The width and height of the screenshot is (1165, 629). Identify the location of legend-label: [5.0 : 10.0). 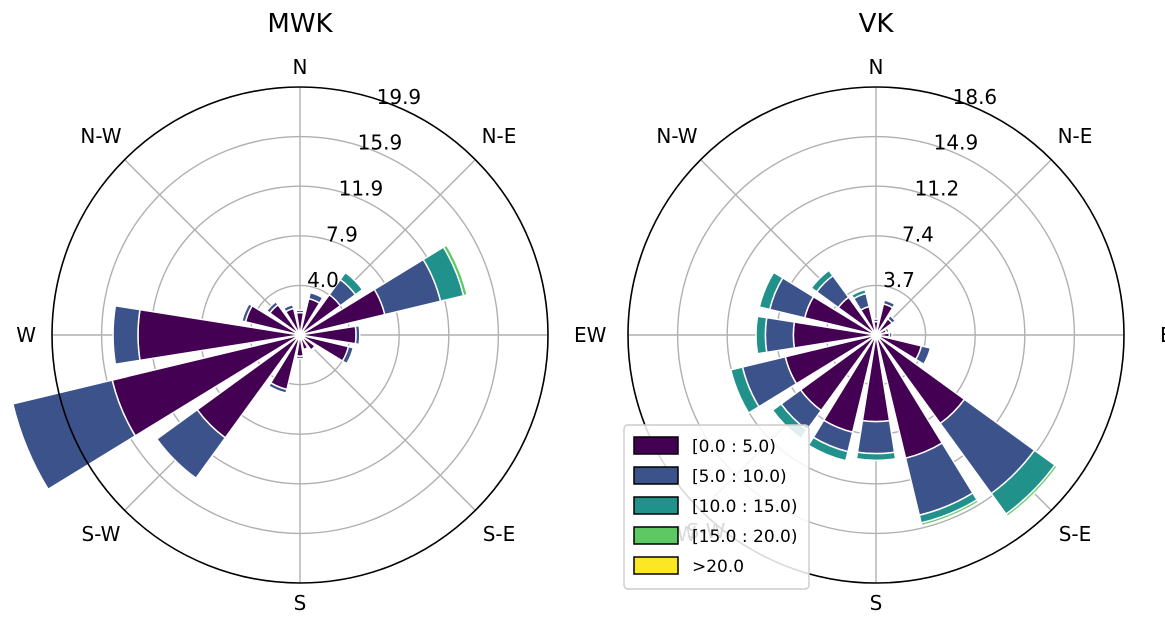
(739, 477).